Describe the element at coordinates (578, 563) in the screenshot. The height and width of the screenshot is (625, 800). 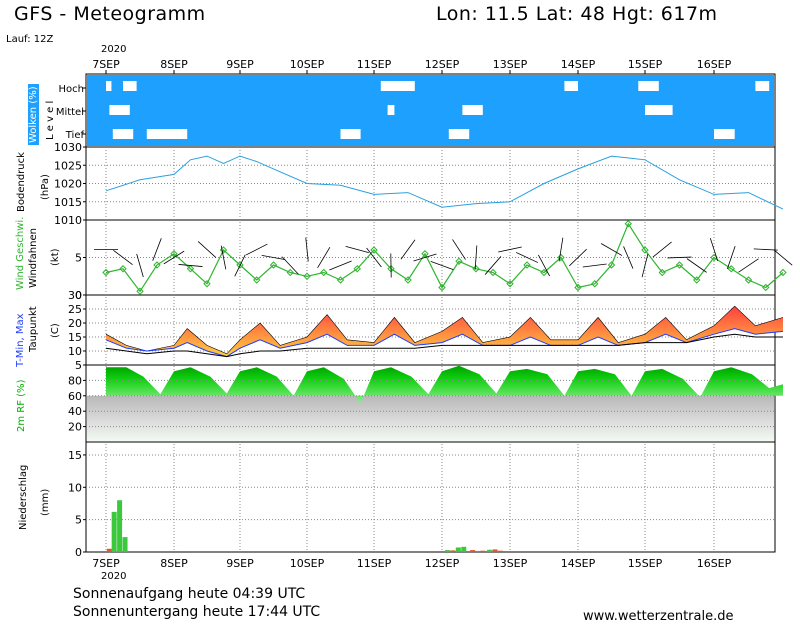
I see `day-label-bottom-7: 14SEP` at that location.